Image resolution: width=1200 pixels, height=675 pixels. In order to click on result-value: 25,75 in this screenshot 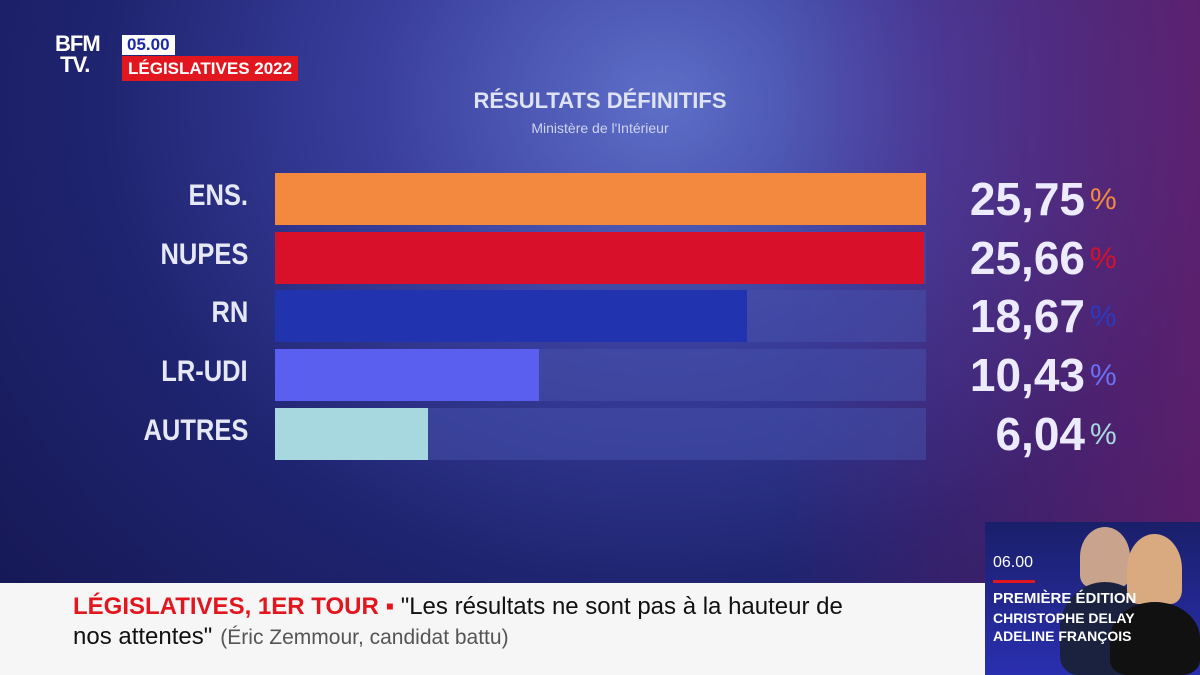, I will do `click(1027, 199)`.